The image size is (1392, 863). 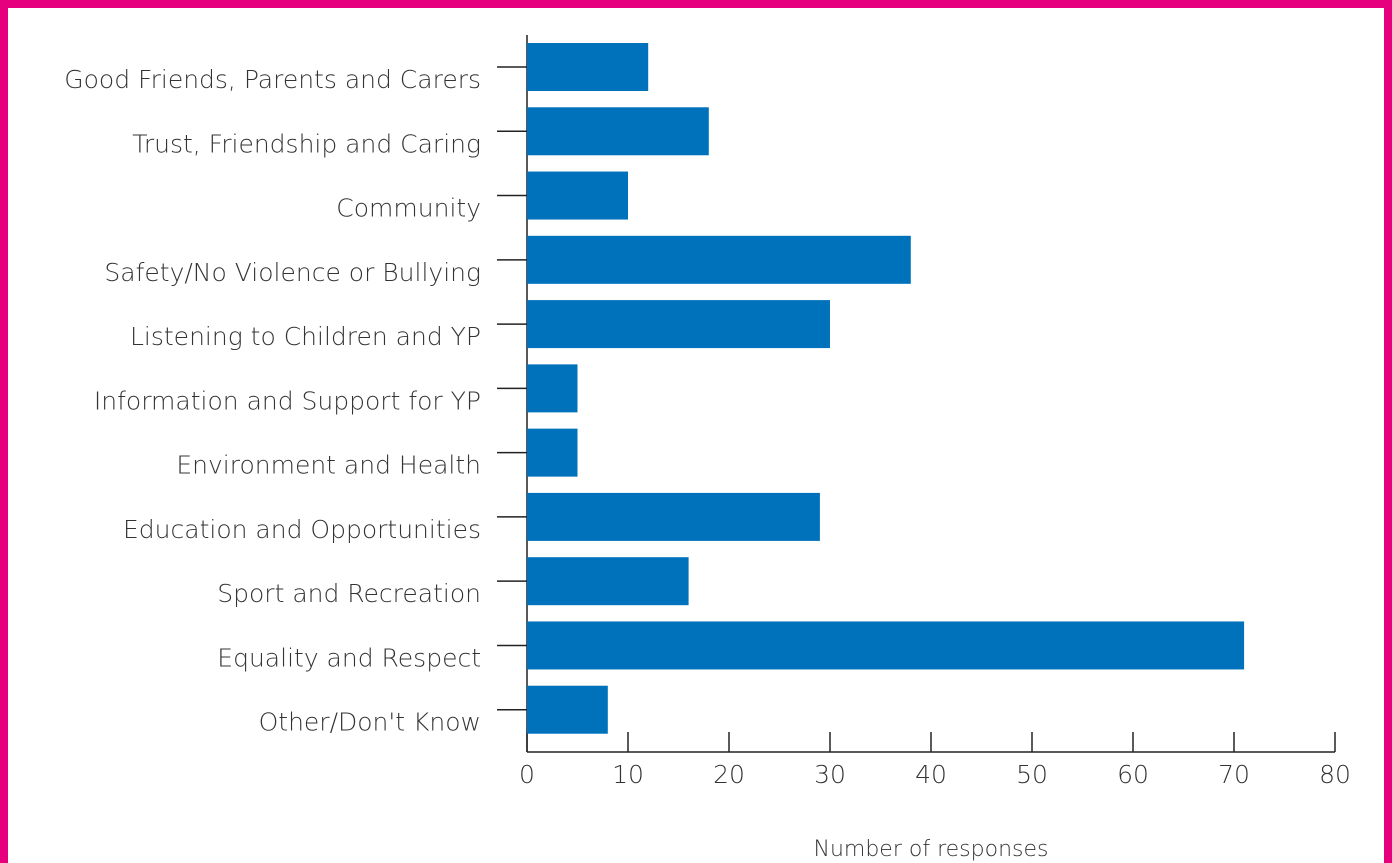 I want to click on x-tick-label: 70, so click(x=1234, y=774).